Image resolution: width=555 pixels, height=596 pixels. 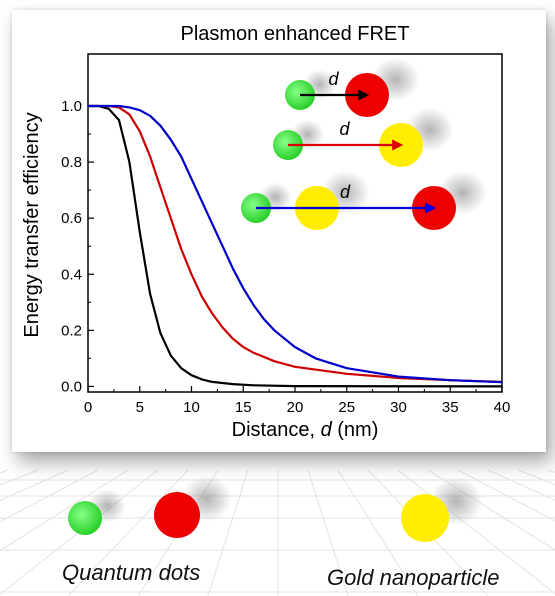 I want to click on legend-red-quantum-dot, so click(x=177, y=515).